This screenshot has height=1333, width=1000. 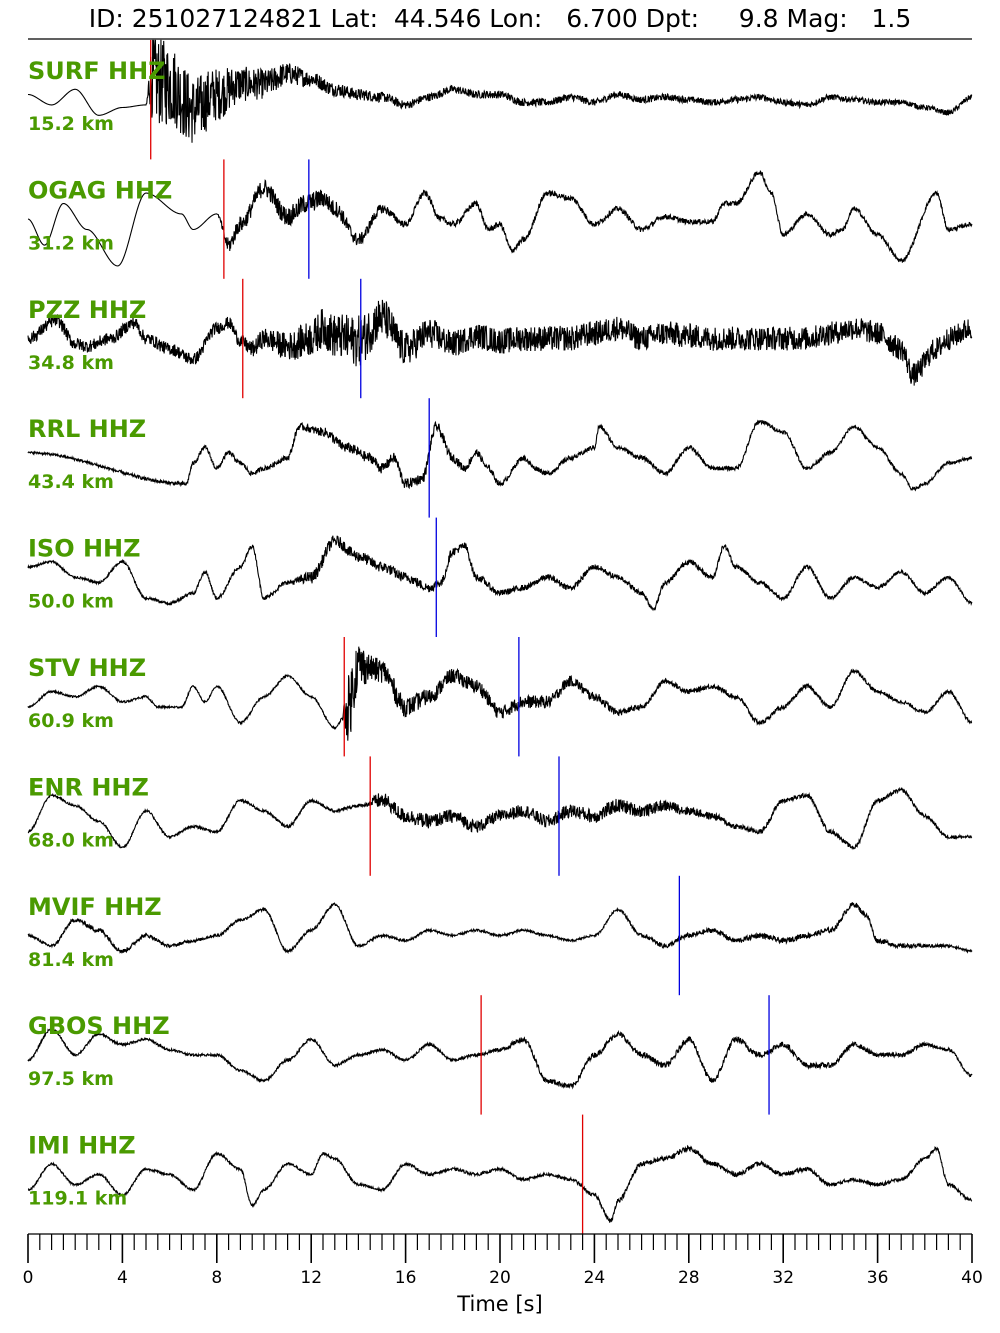 I want to click on station-distance-stv-hhz: 60.9 km, so click(x=71, y=721).